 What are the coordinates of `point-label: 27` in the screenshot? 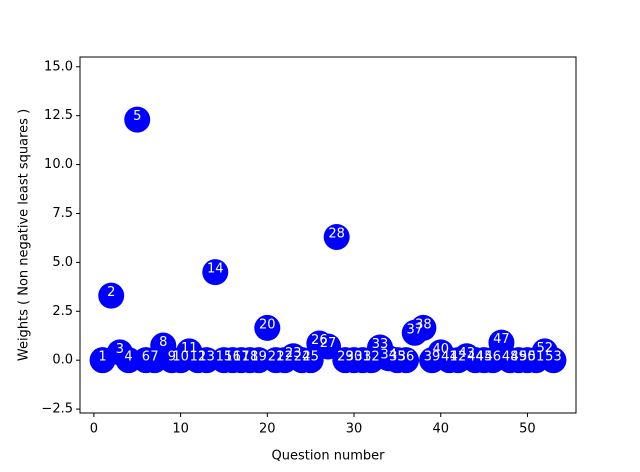 It's located at (328, 343).